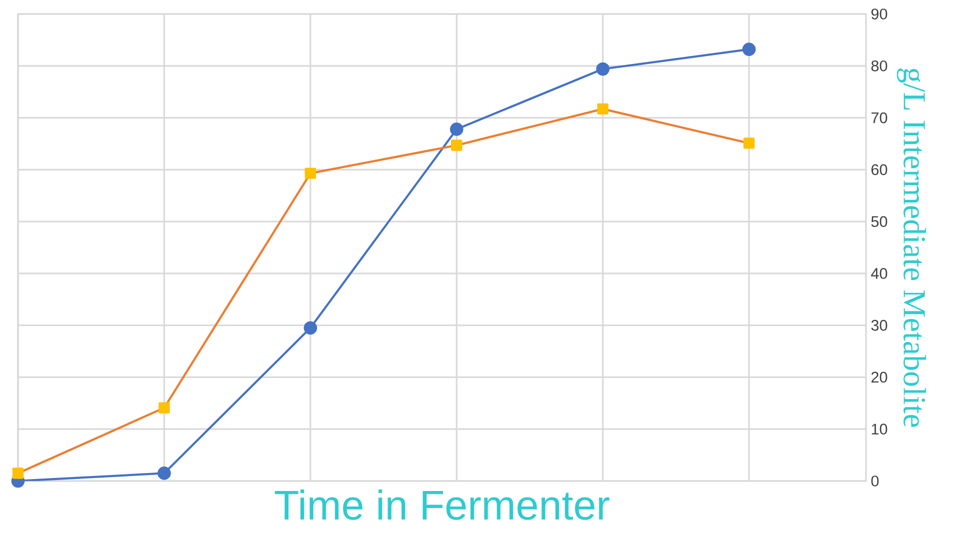 The width and height of the screenshot is (977, 543). Describe the element at coordinates (879, 325) in the screenshot. I see `y-tick-label: 30` at that location.